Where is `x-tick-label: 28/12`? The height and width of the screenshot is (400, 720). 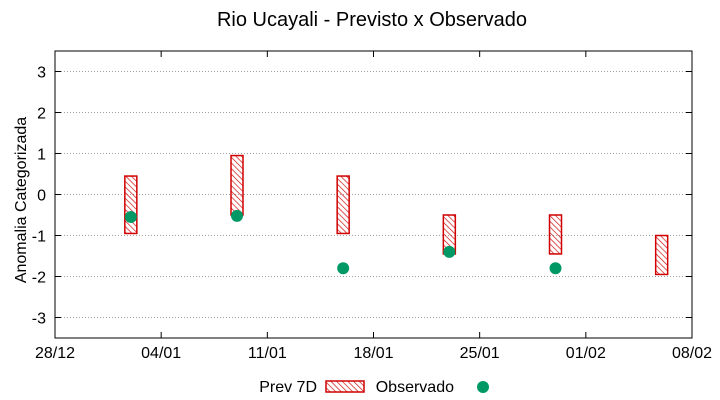 x-tick-label: 28/12 is located at coordinates (55, 353).